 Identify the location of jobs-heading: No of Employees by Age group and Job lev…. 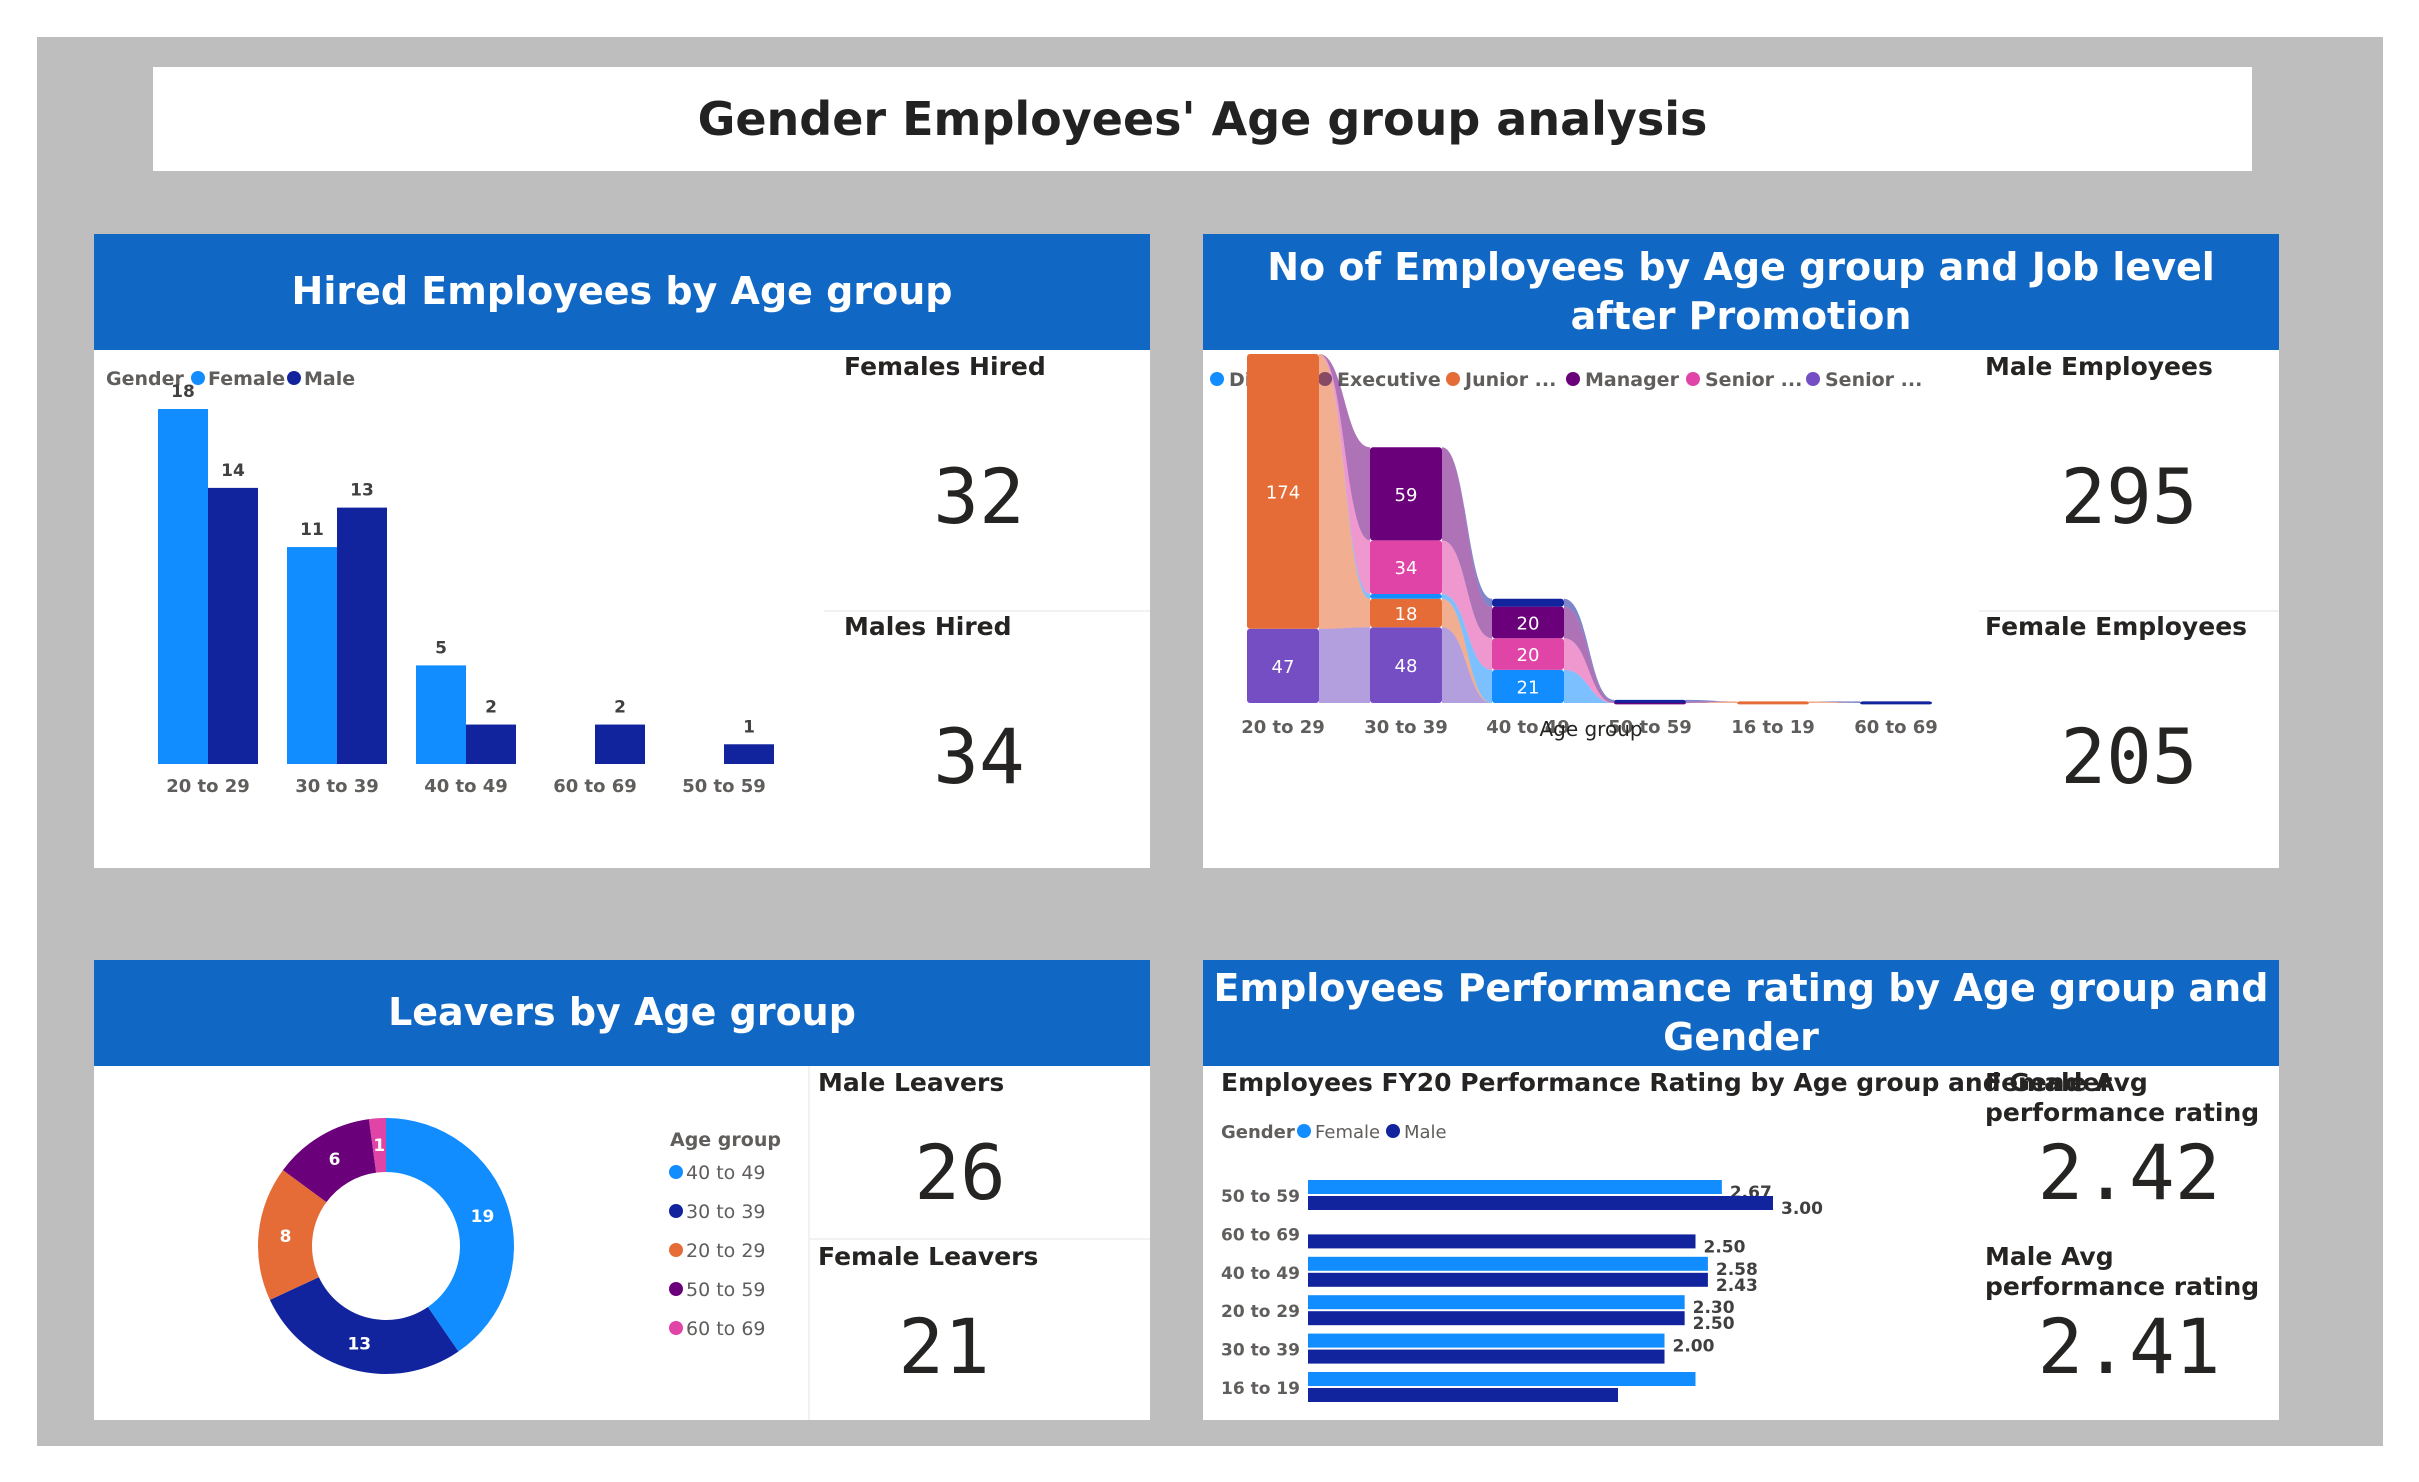
(1741, 292).